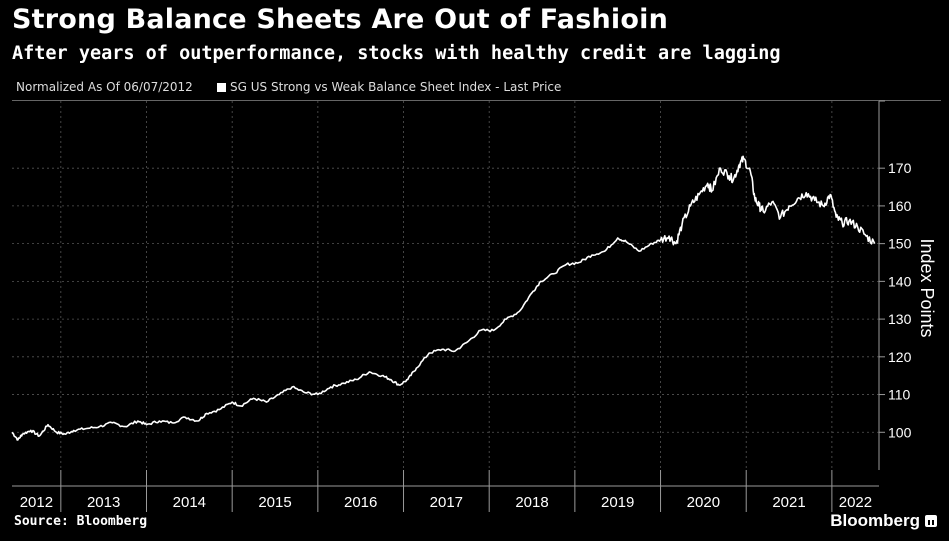 The height and width of the screenshot is (541, 949). What do you see at coordinates (900, 244) in the screenshot?
I see `y-tick-label-150: 150` at bounding box center [900, 244].